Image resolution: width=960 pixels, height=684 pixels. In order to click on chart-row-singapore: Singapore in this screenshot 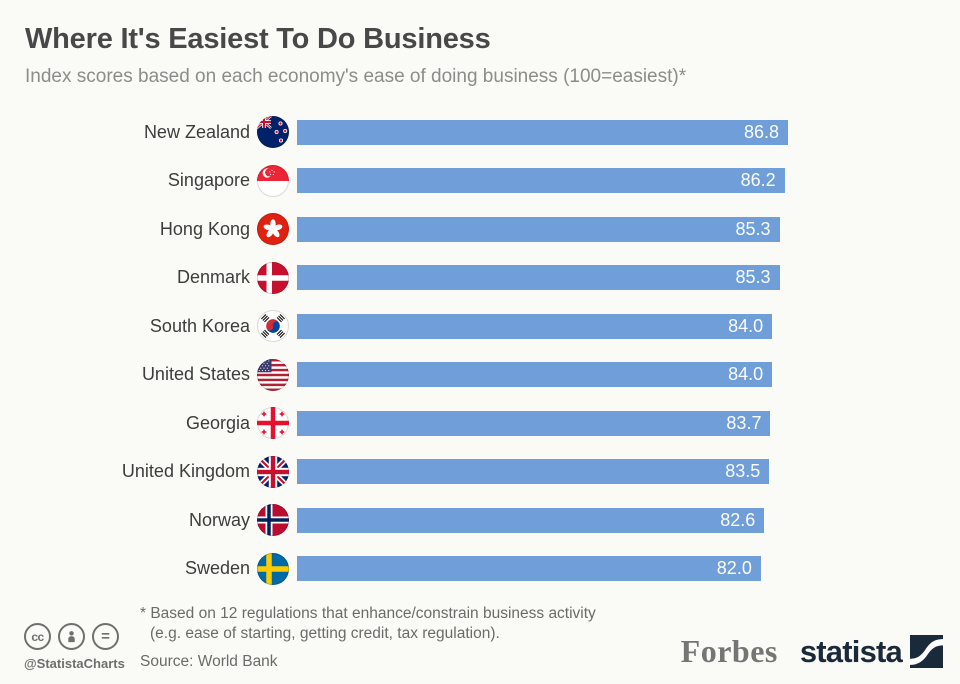, I will do `click(492, 181)`.